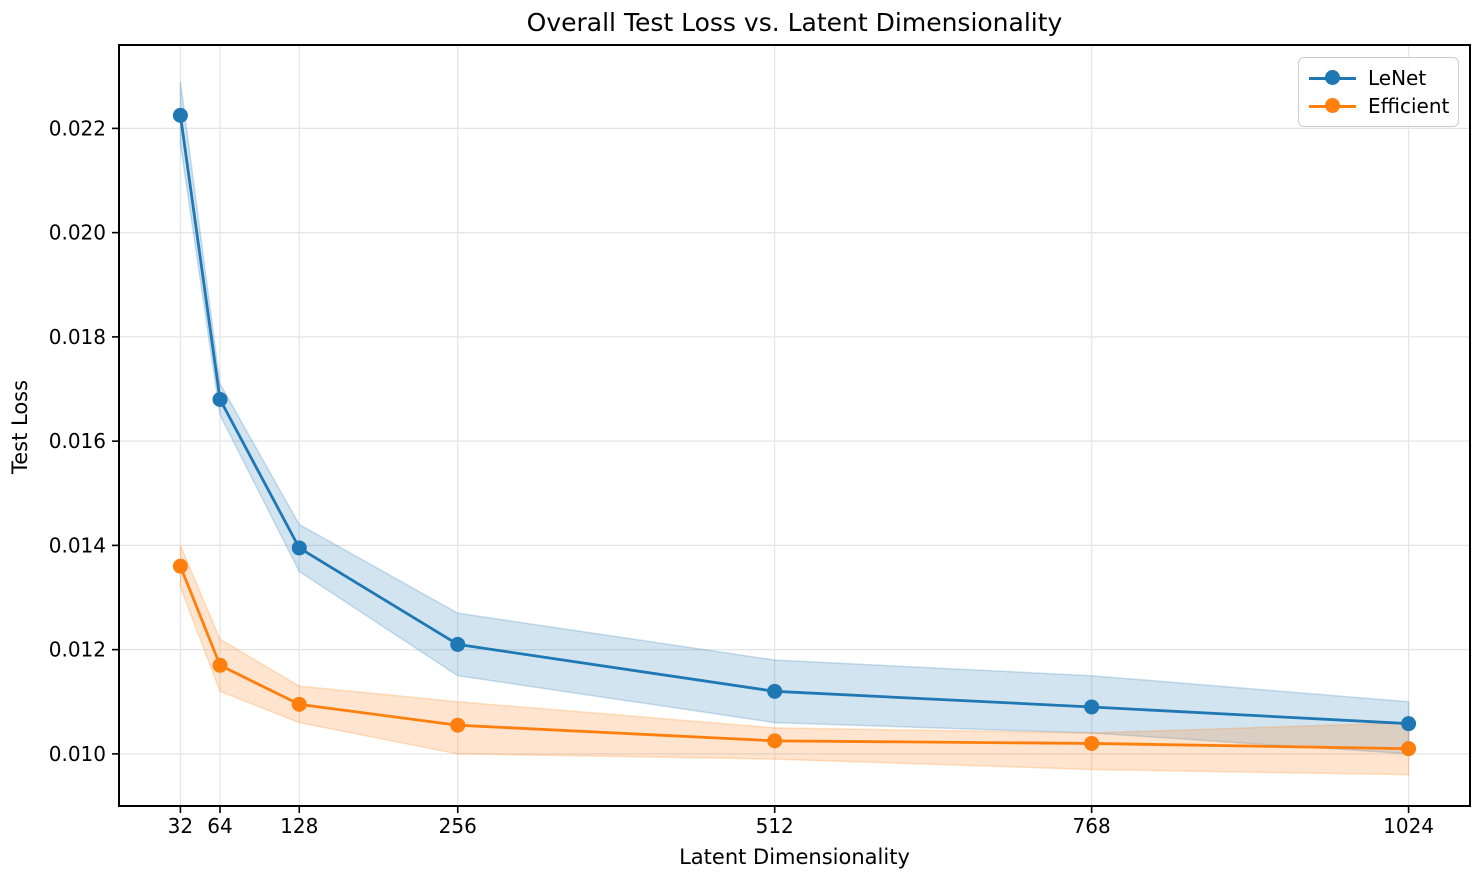  Describe the element at coordinates (458, 826) in the screenshot. I see `svg-text: 256` at that location.